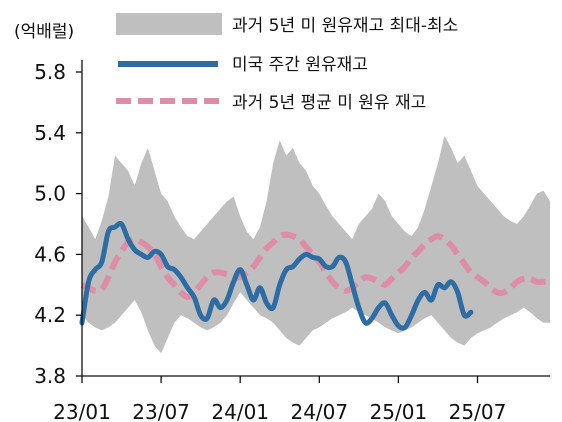  What do you see at coordinates (478, 411) in the screenshot?
I see `x-tick-label: 25/07` at bounding box center [478, 411].